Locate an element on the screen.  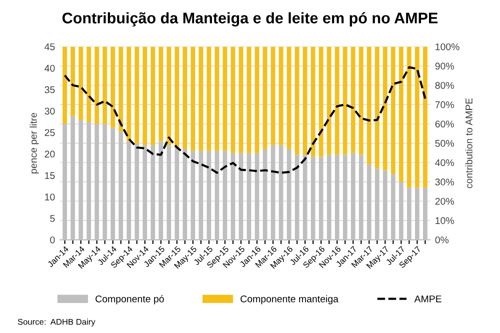
y-tick-label: 30 is located at coordinates (49, 111).